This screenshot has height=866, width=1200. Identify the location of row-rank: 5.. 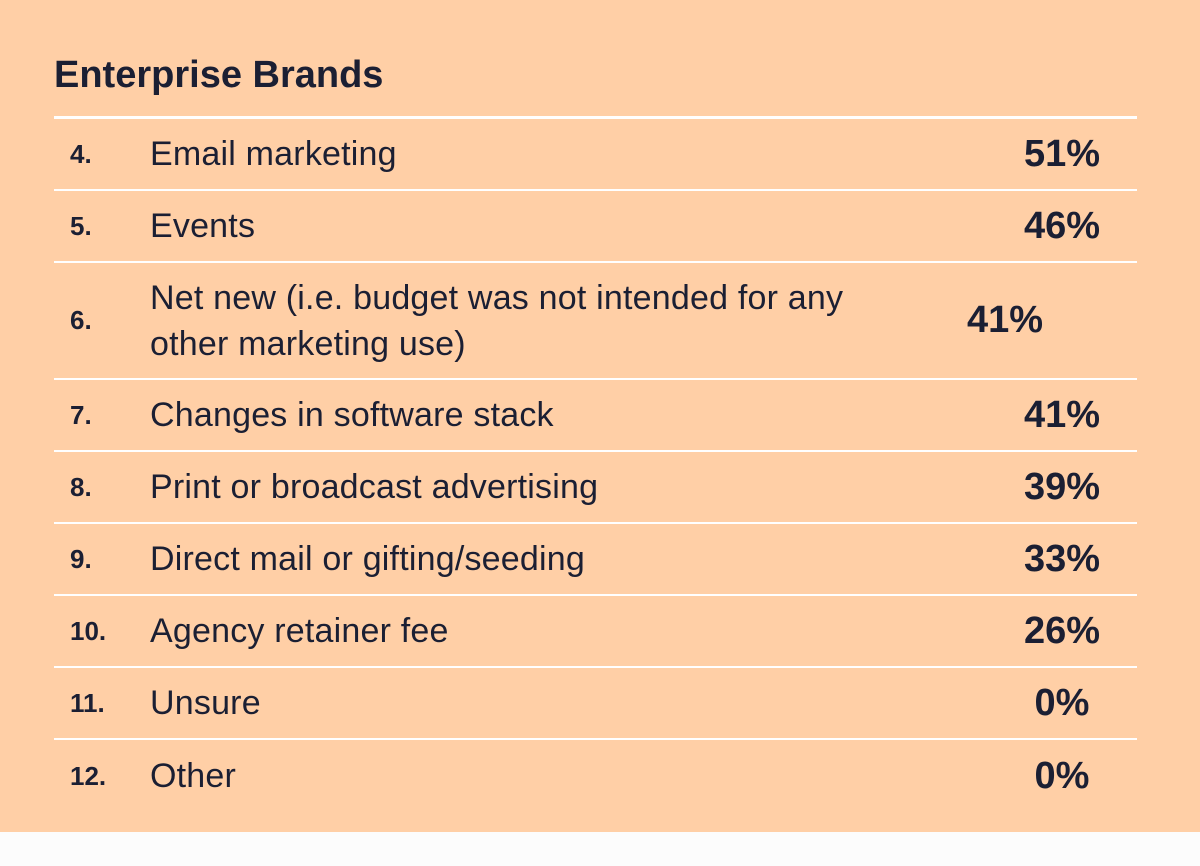
(81, 225).